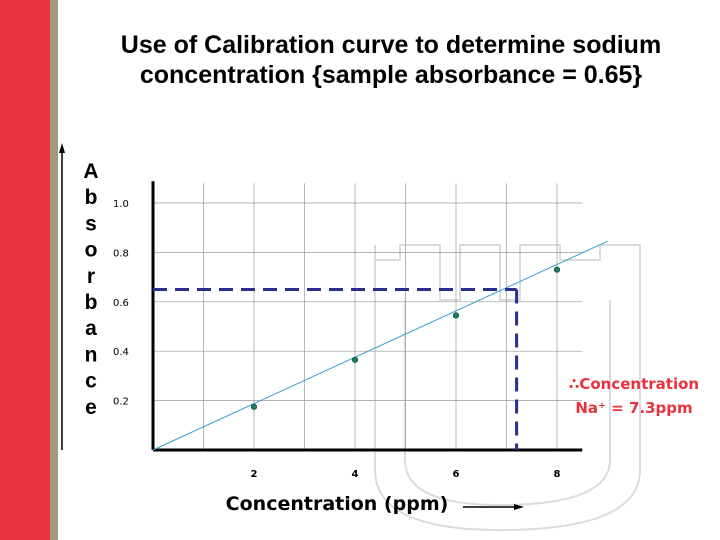 This screenshot has width=720, height=540. What do you see at coordinates (91, 407) in the screenshot?
I see `y-axis-label-letter: e` at bounding box center [91, 407].